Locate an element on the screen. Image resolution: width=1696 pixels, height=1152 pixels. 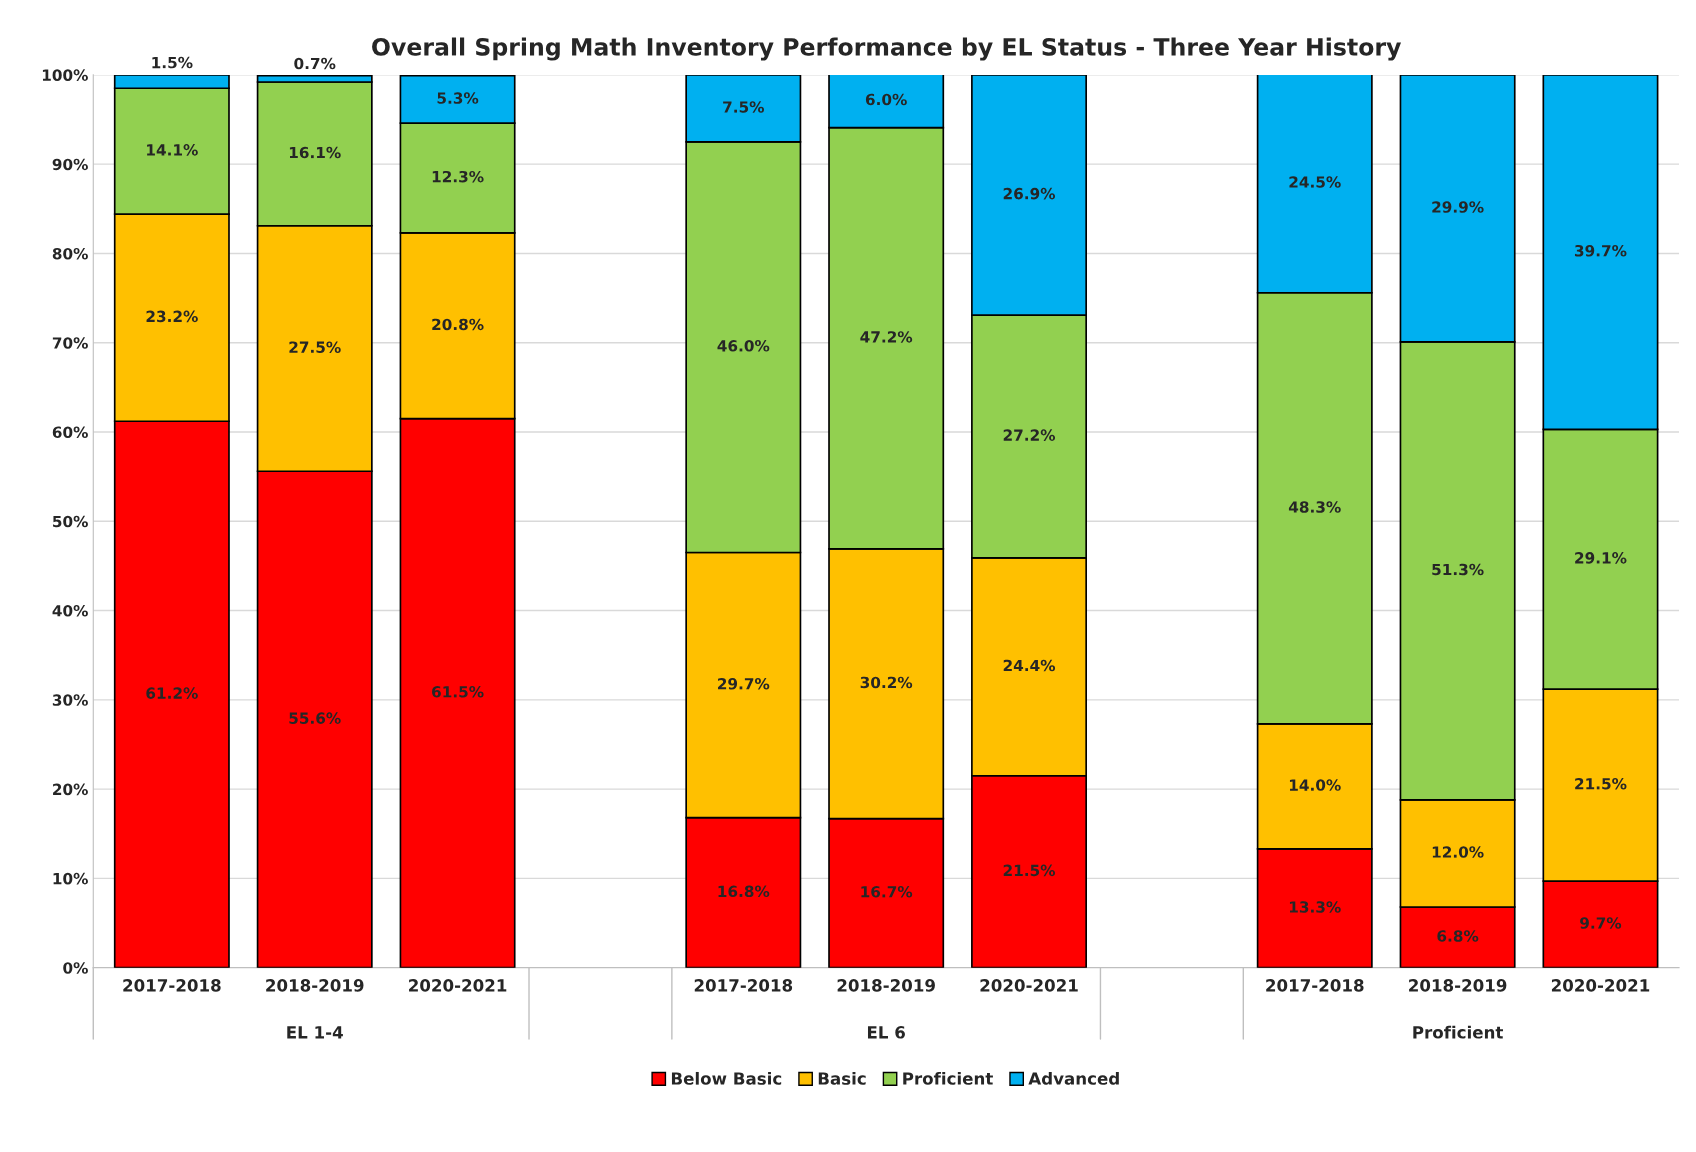
data-label: 6.0% is located at coordinates (886, 99).